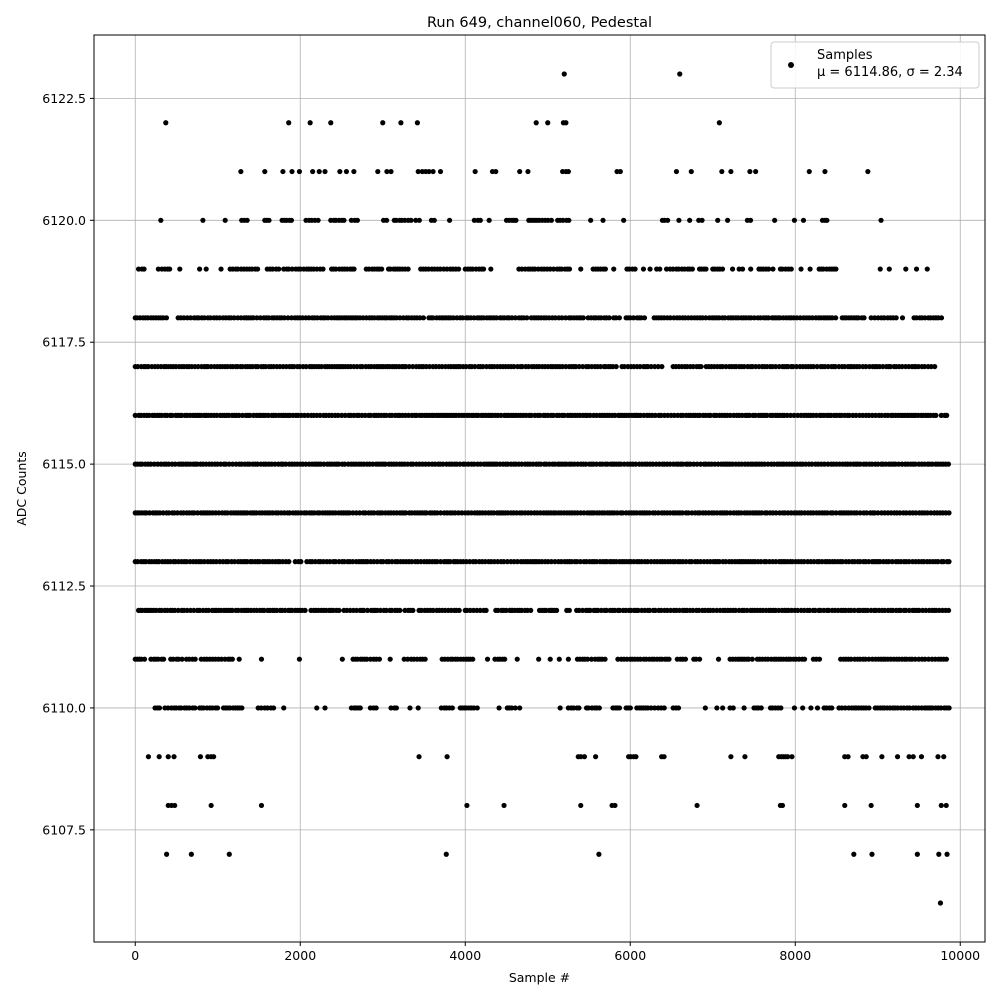  What do you see at coordinates (64, 829) in the screenshot?
I see `y-tick-label: 6107.5` at bounding box center [64, 829].